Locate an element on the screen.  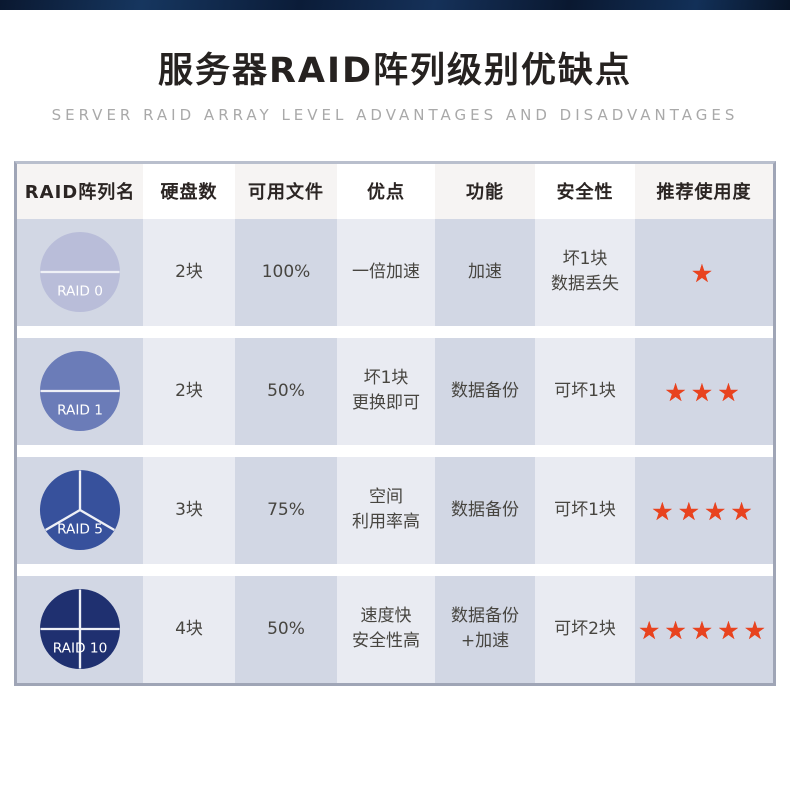
disk-2-segments-icon: RAID 1 is located at coordinates (80, 391).